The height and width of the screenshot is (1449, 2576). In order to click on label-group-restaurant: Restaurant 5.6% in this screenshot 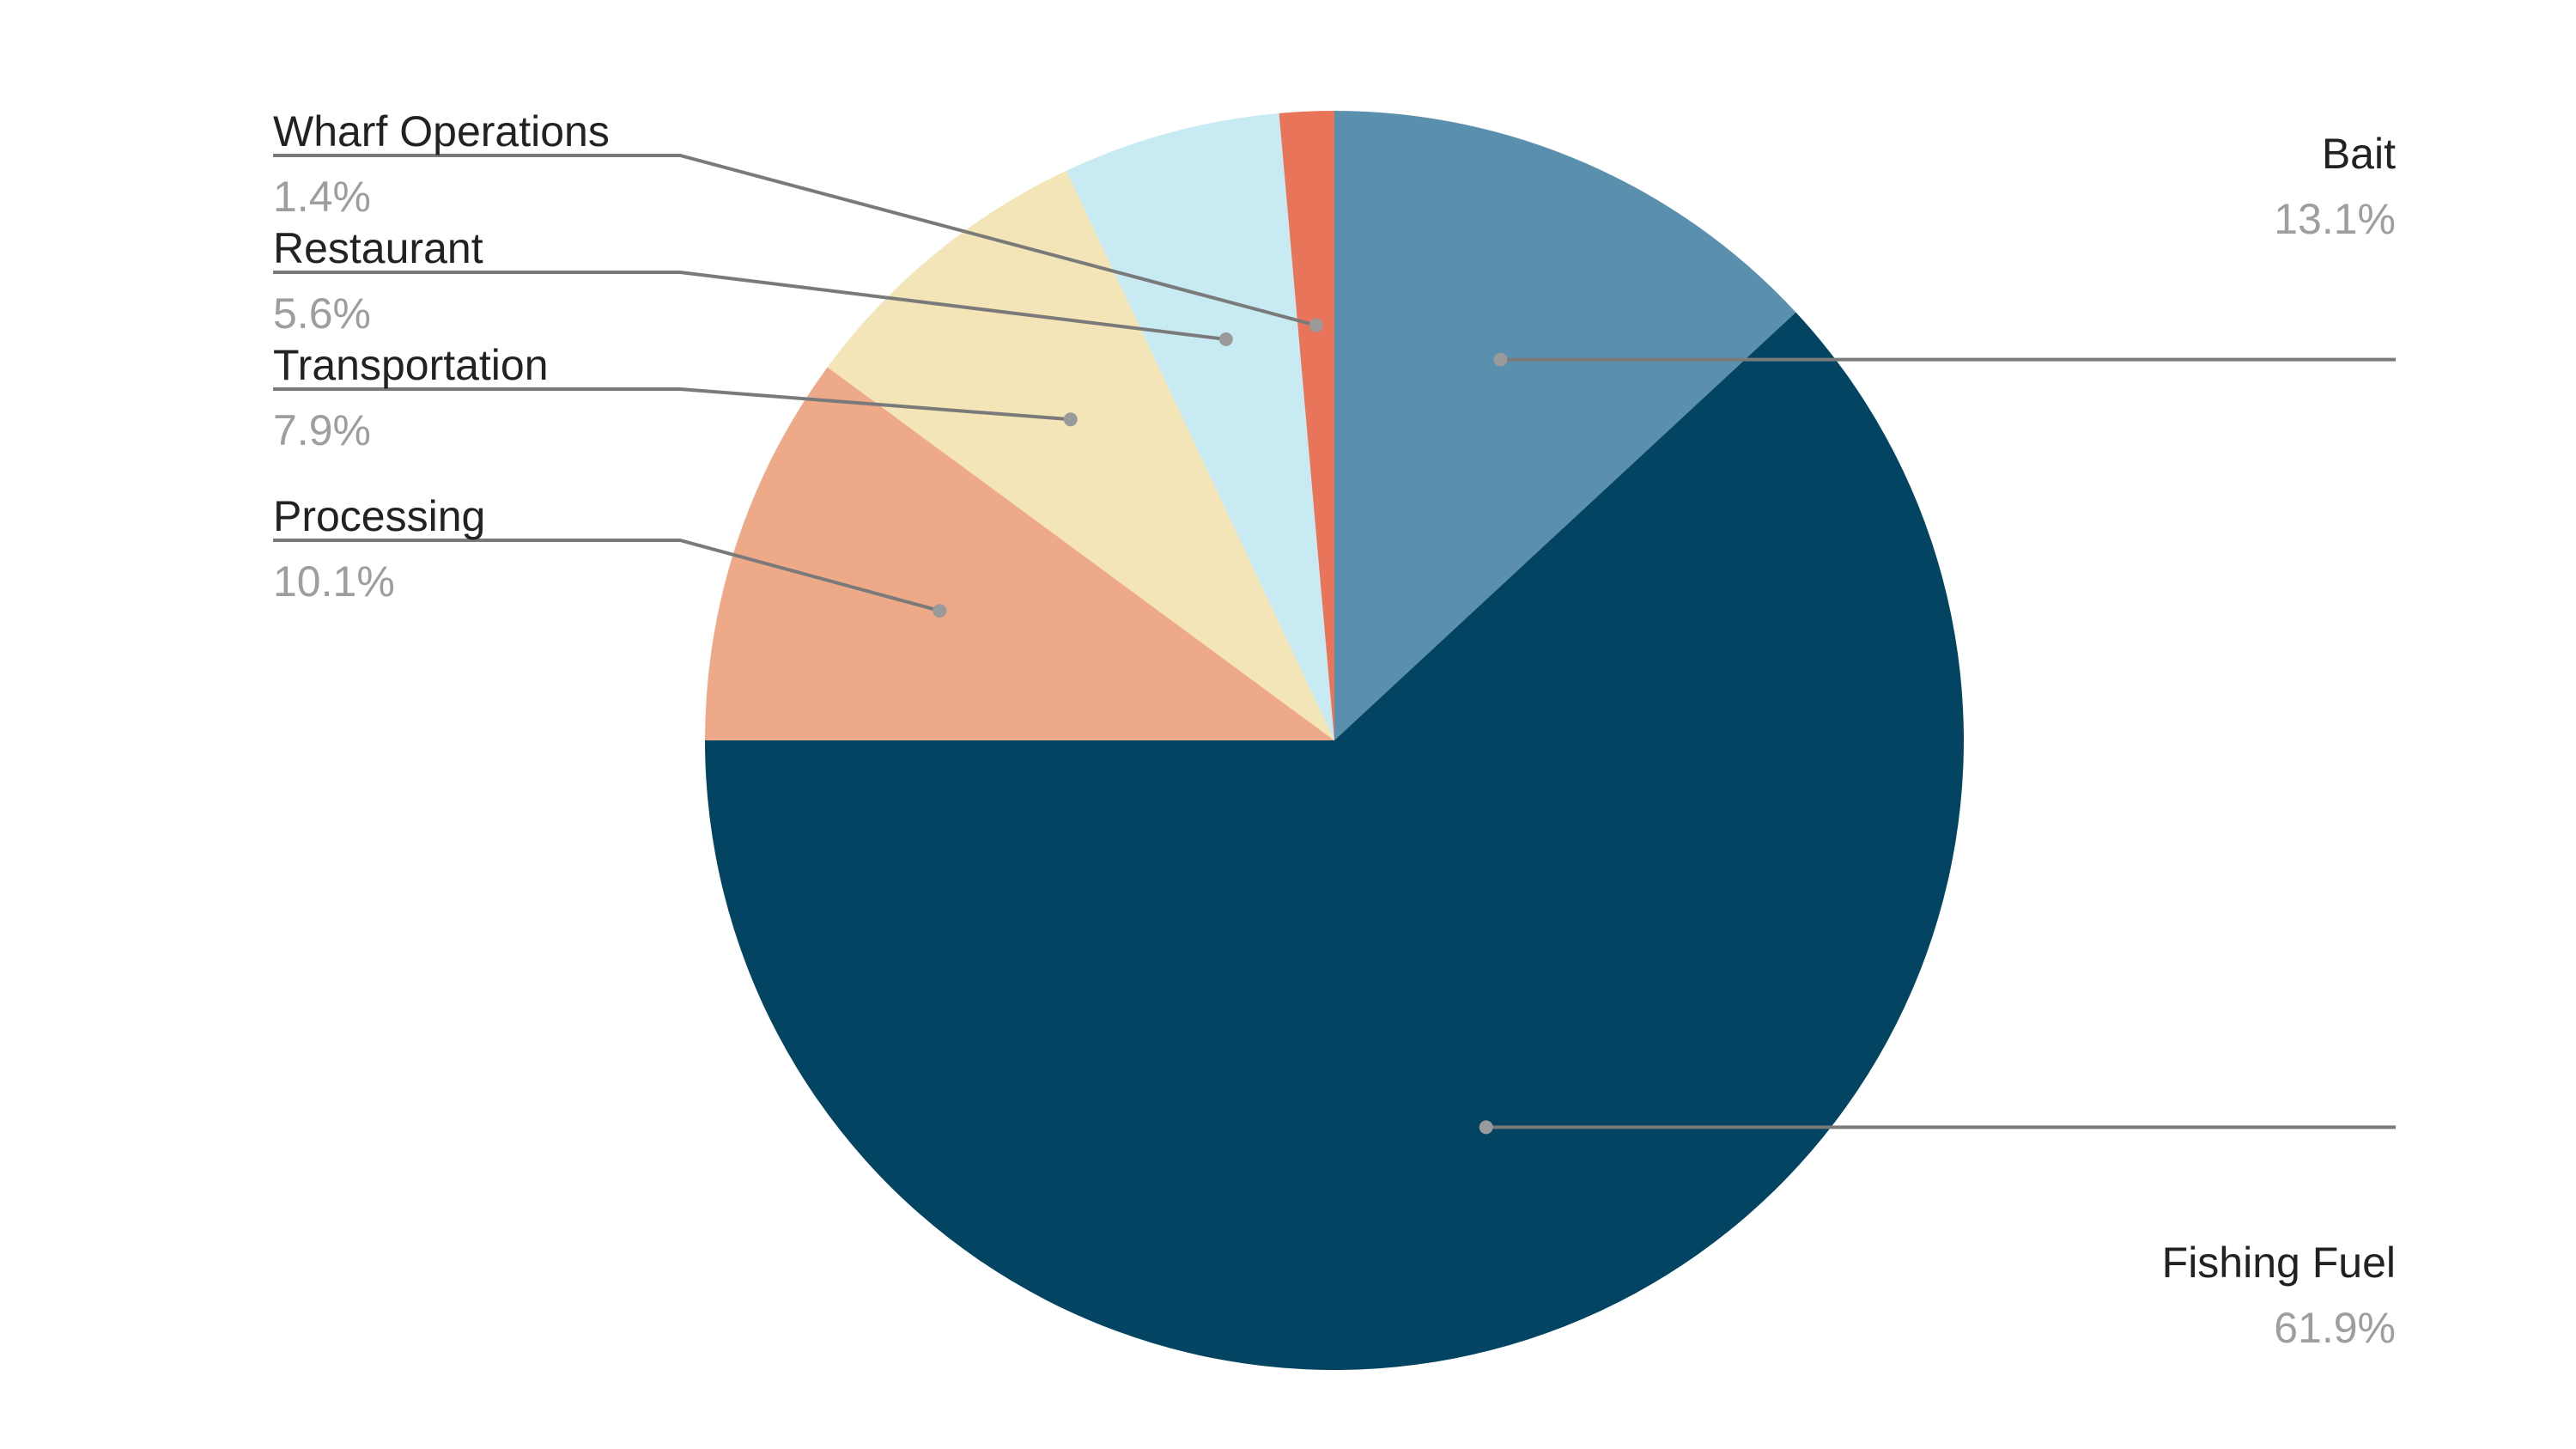, I will do `click(753, 285)`.